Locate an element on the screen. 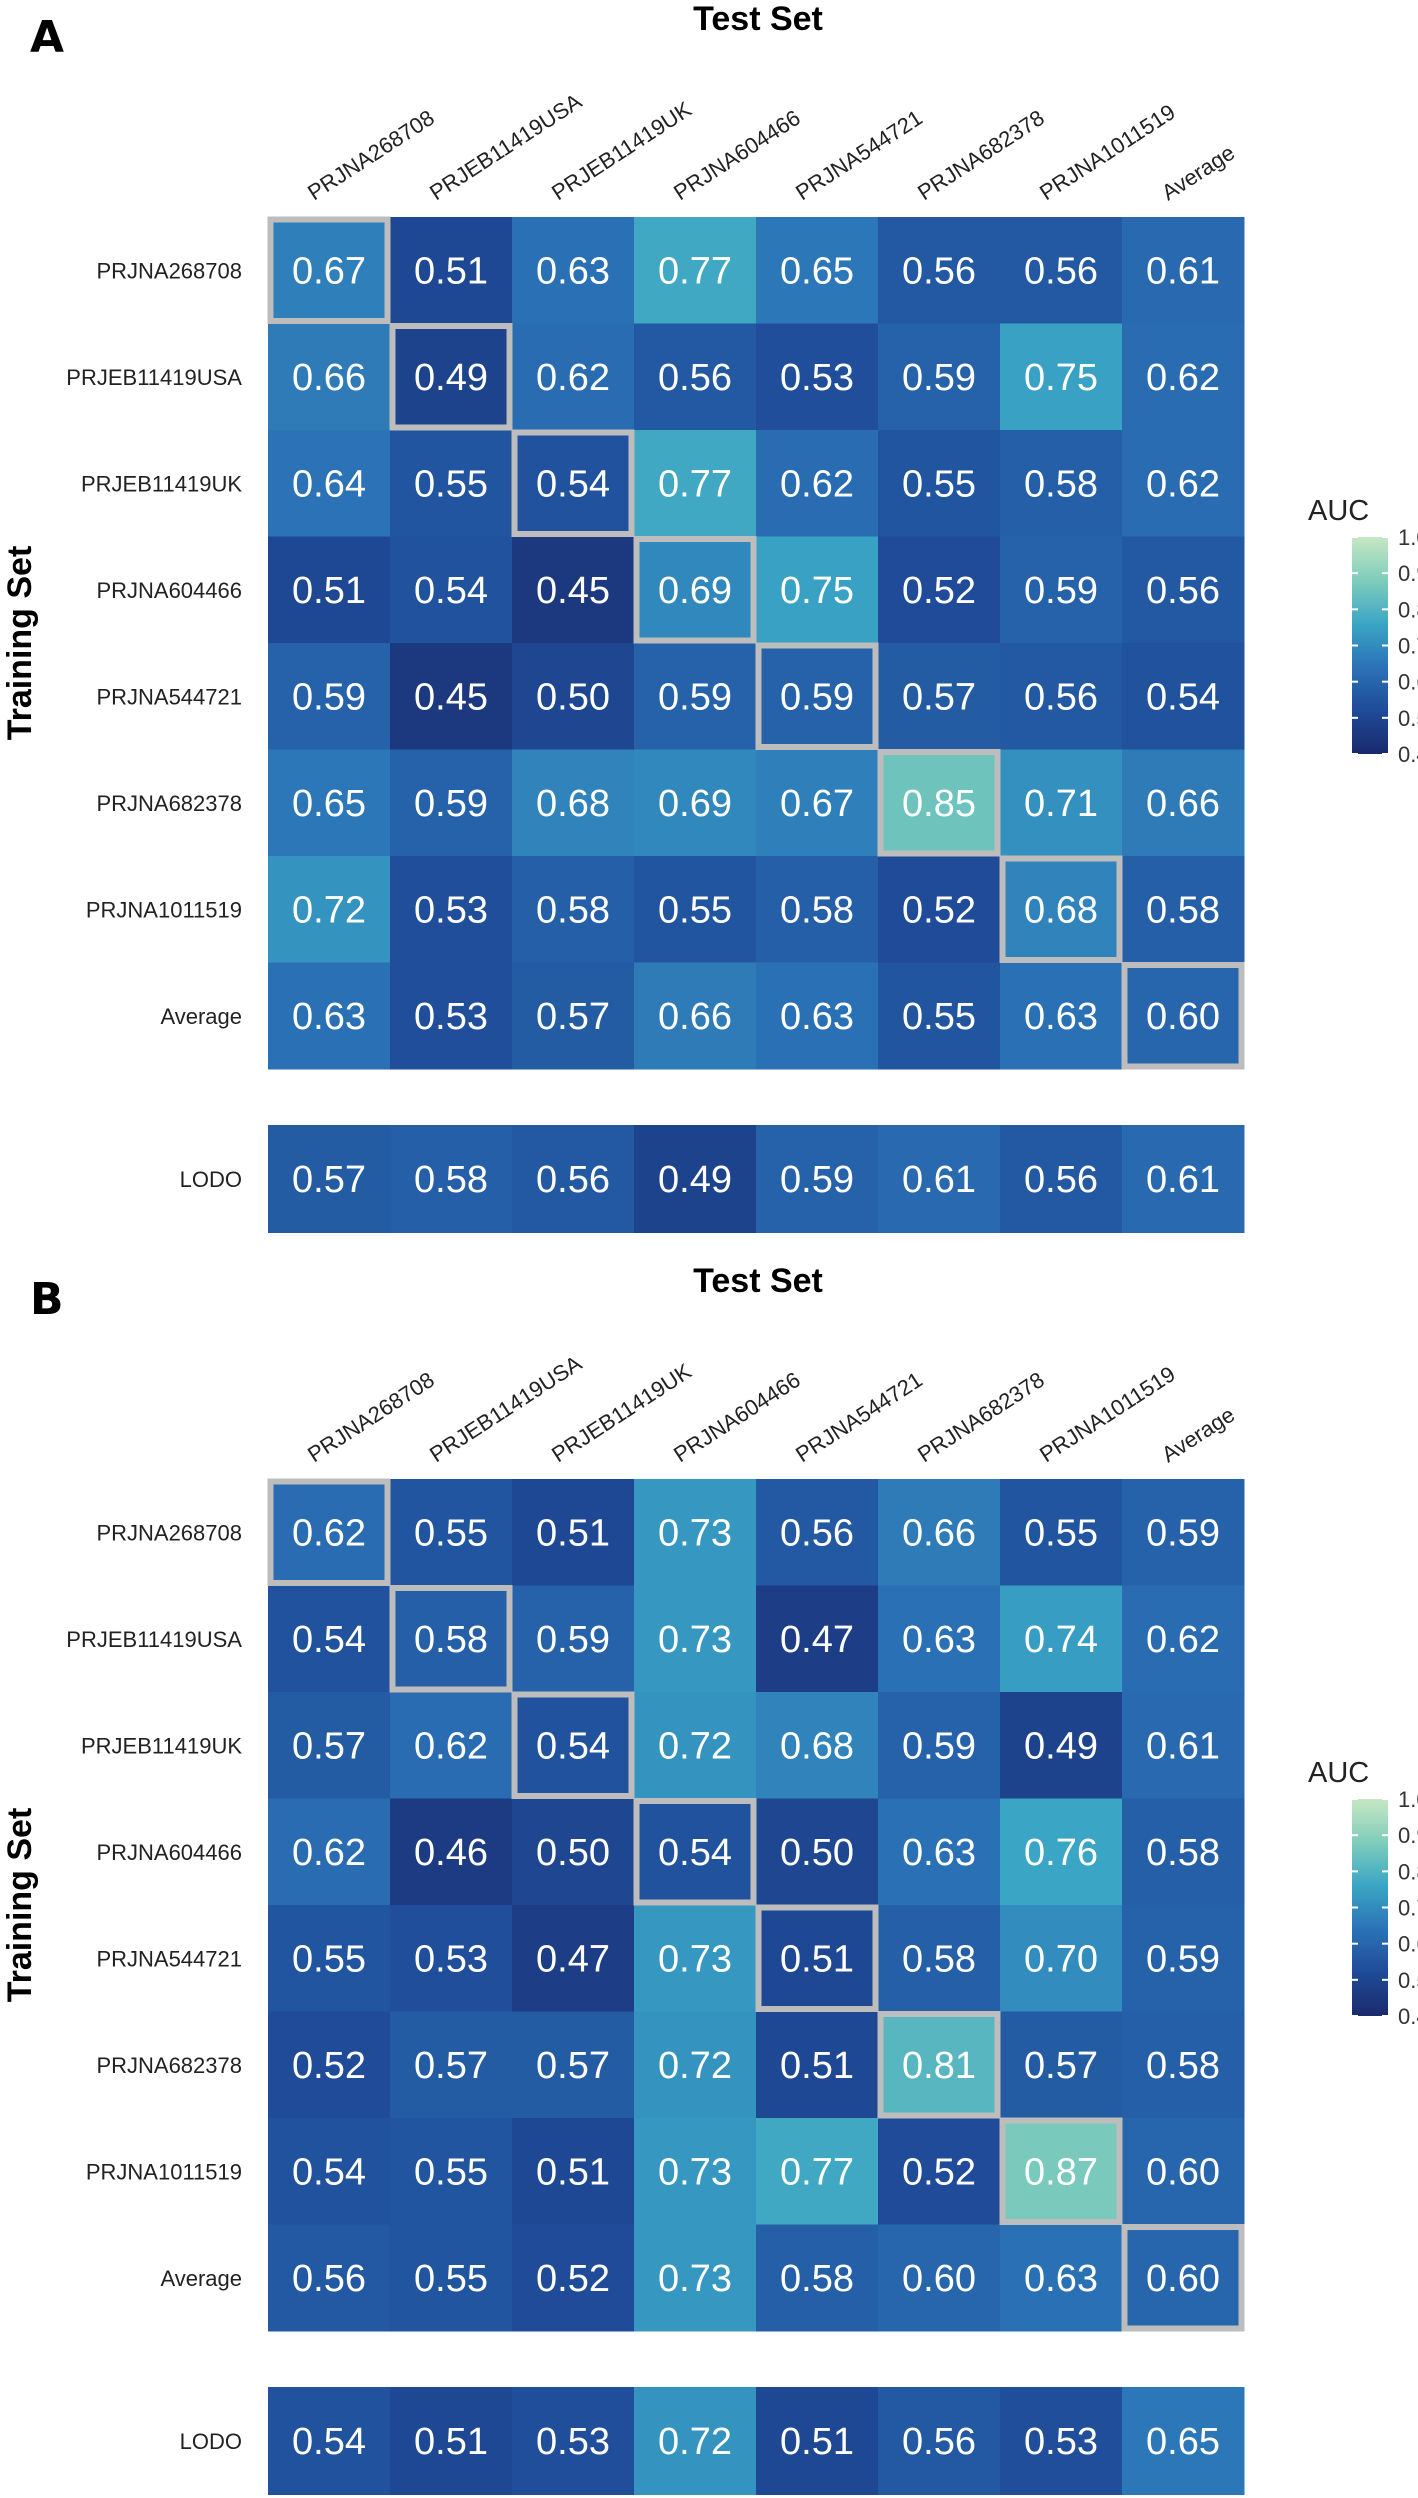 Image resolution: width=1418 pixels, height=2498 pixels. cell-value: 0.68 is located at coordinates (817, 1746).